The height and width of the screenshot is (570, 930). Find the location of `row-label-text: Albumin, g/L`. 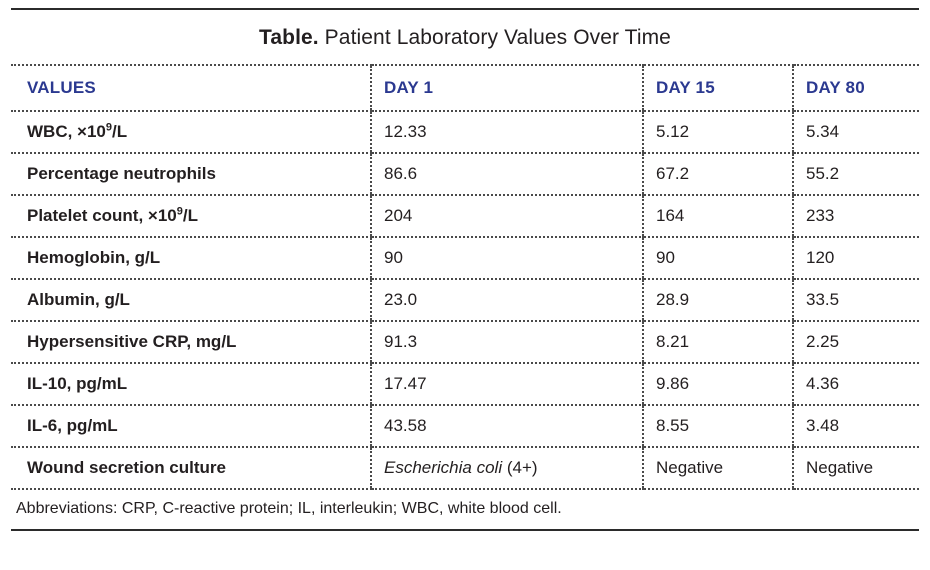

row-label-text: Albumin, g/L is located at coordinates (78, 299).